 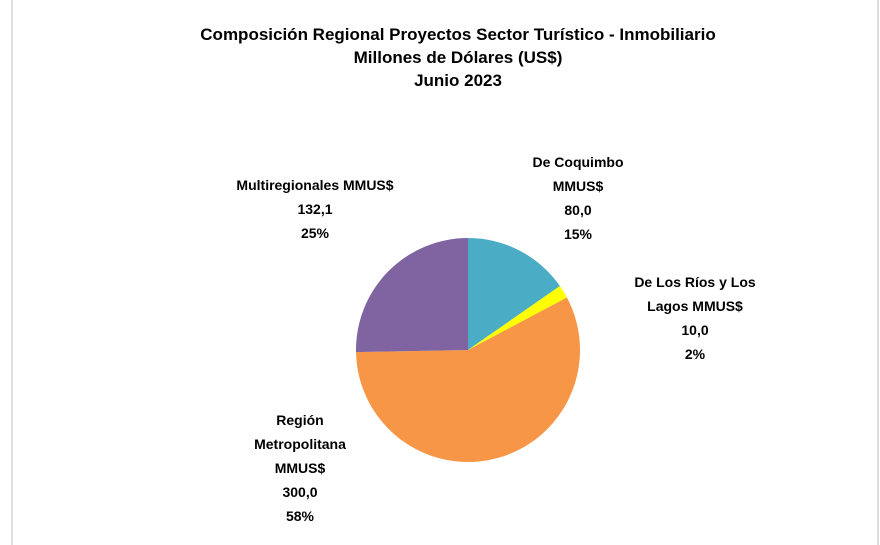 What do you see at coordinates (695, 354) in the screenshot?
I see `percent-label: 2%` at bounding box center [695, 354].